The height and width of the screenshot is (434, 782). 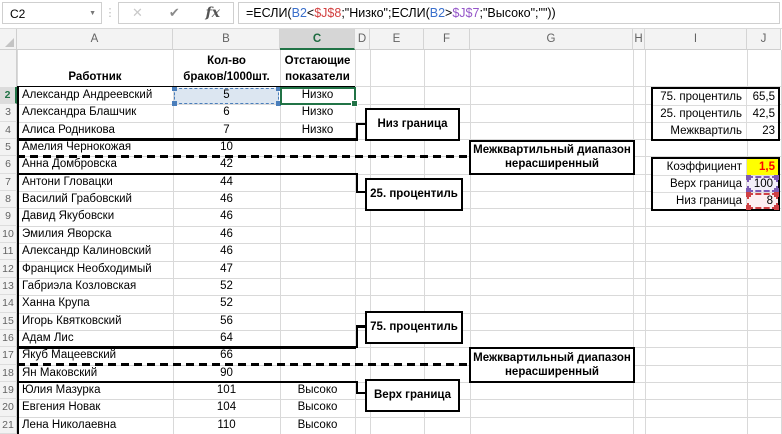 What do you see at coordinates (317, 286) in the screenshot?
I see `cell-C13` at bounding box center [317, 286].